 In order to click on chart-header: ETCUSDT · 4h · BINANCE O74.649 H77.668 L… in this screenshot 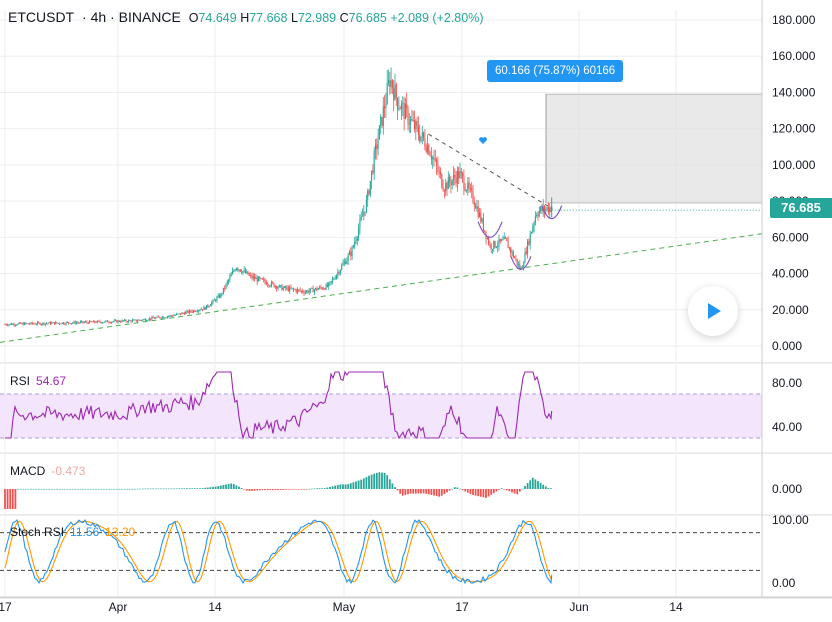, I will do `click(245, 17)`.